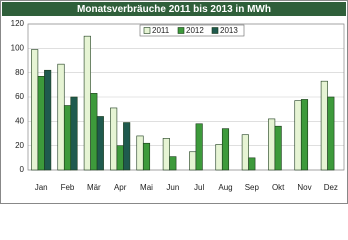 This screenshot has width=348, height=240. I want to click on y-tick-label: 40, so click(19, 120).